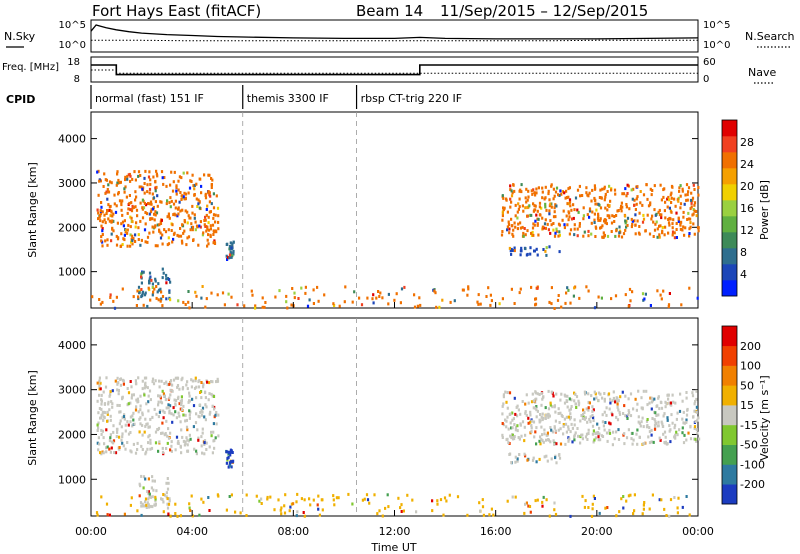 This screenshot has width=800, height=554. What do you see at coordinates (32, 418) in the screenshot?
I see `velocity-ylabel: Slant Range [km]` at bounding box center [32, 418].